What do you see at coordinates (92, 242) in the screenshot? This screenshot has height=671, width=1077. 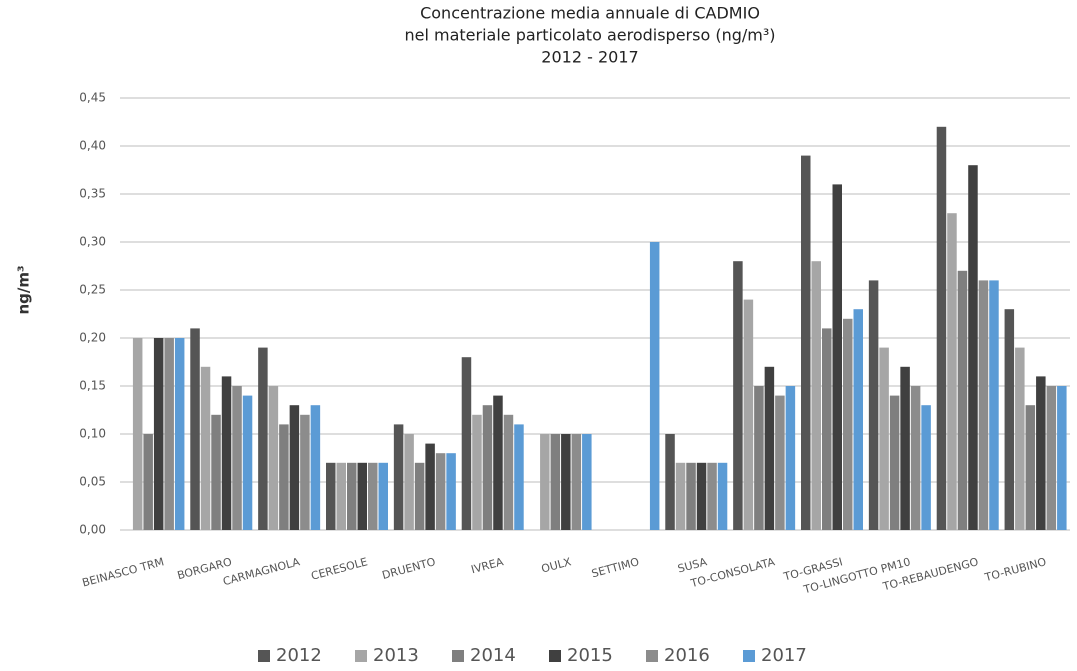 I see `y-tick-label: 0,30` at bounding box center [92, 242].